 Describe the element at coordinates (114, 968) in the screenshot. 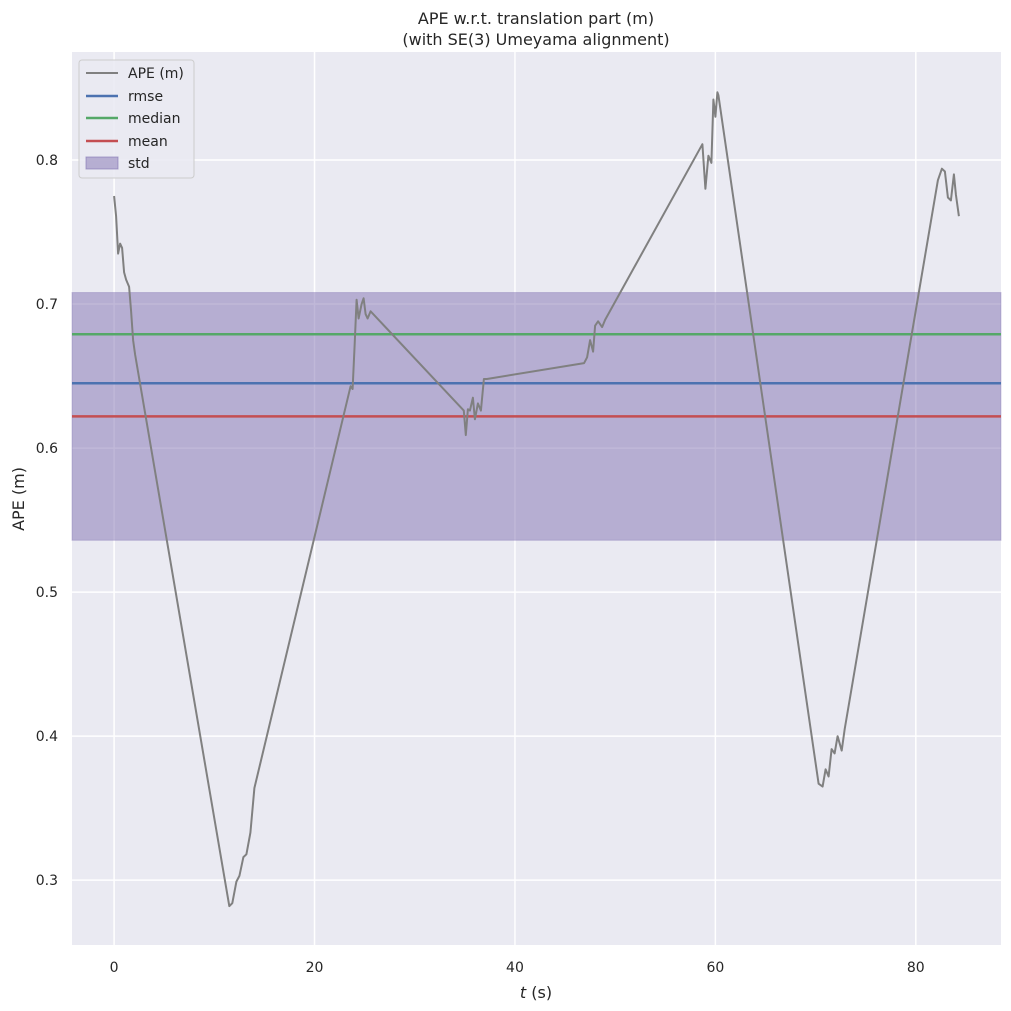

I see `x-tick-label: 0` at that location.